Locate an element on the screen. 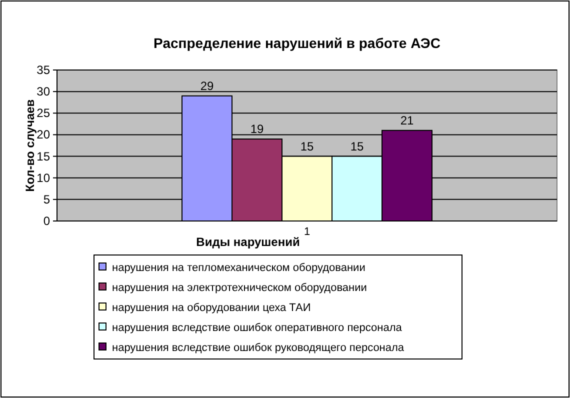 This screenshot has height=398, width=570. data-label: 21 is located at coordinates (407, 120).